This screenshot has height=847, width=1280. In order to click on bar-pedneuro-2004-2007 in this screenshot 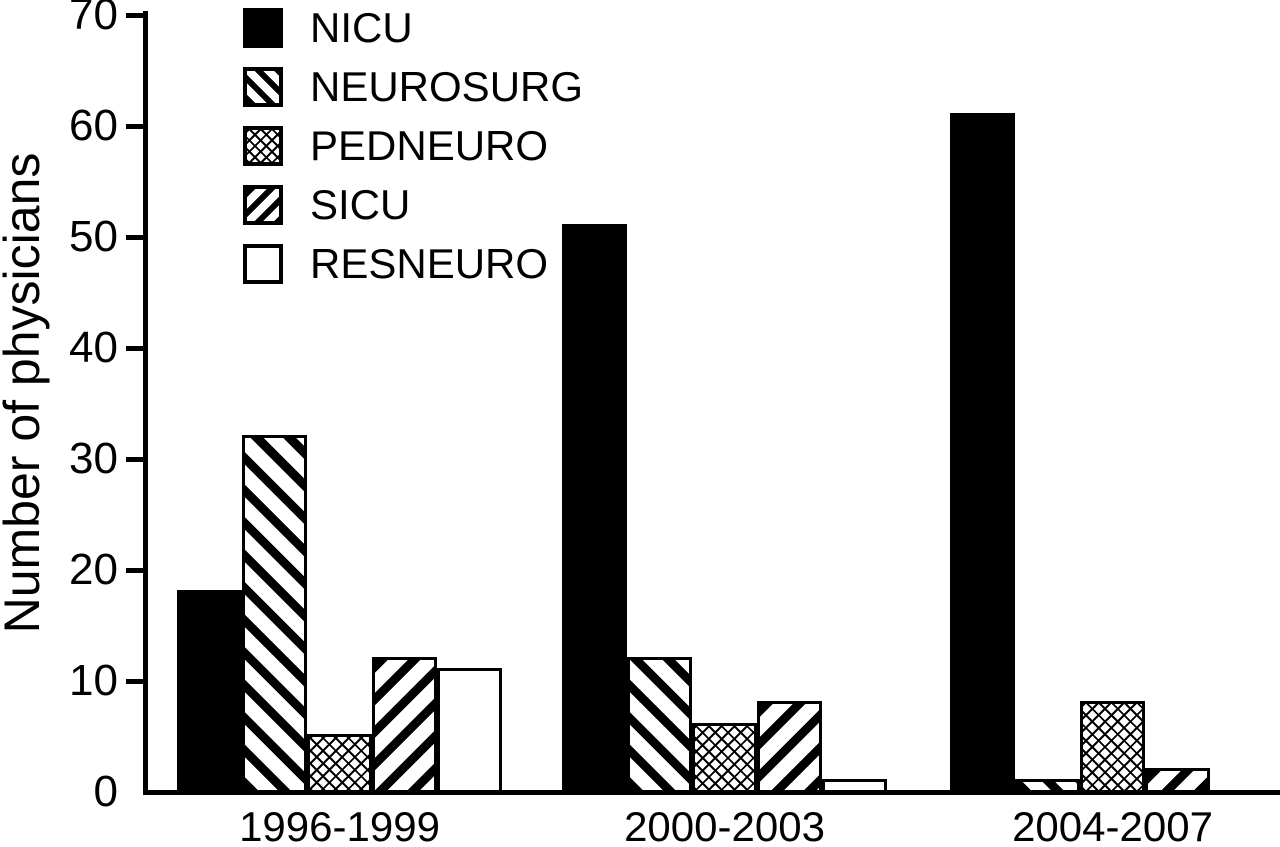, I will do `click(1112, 747)`.